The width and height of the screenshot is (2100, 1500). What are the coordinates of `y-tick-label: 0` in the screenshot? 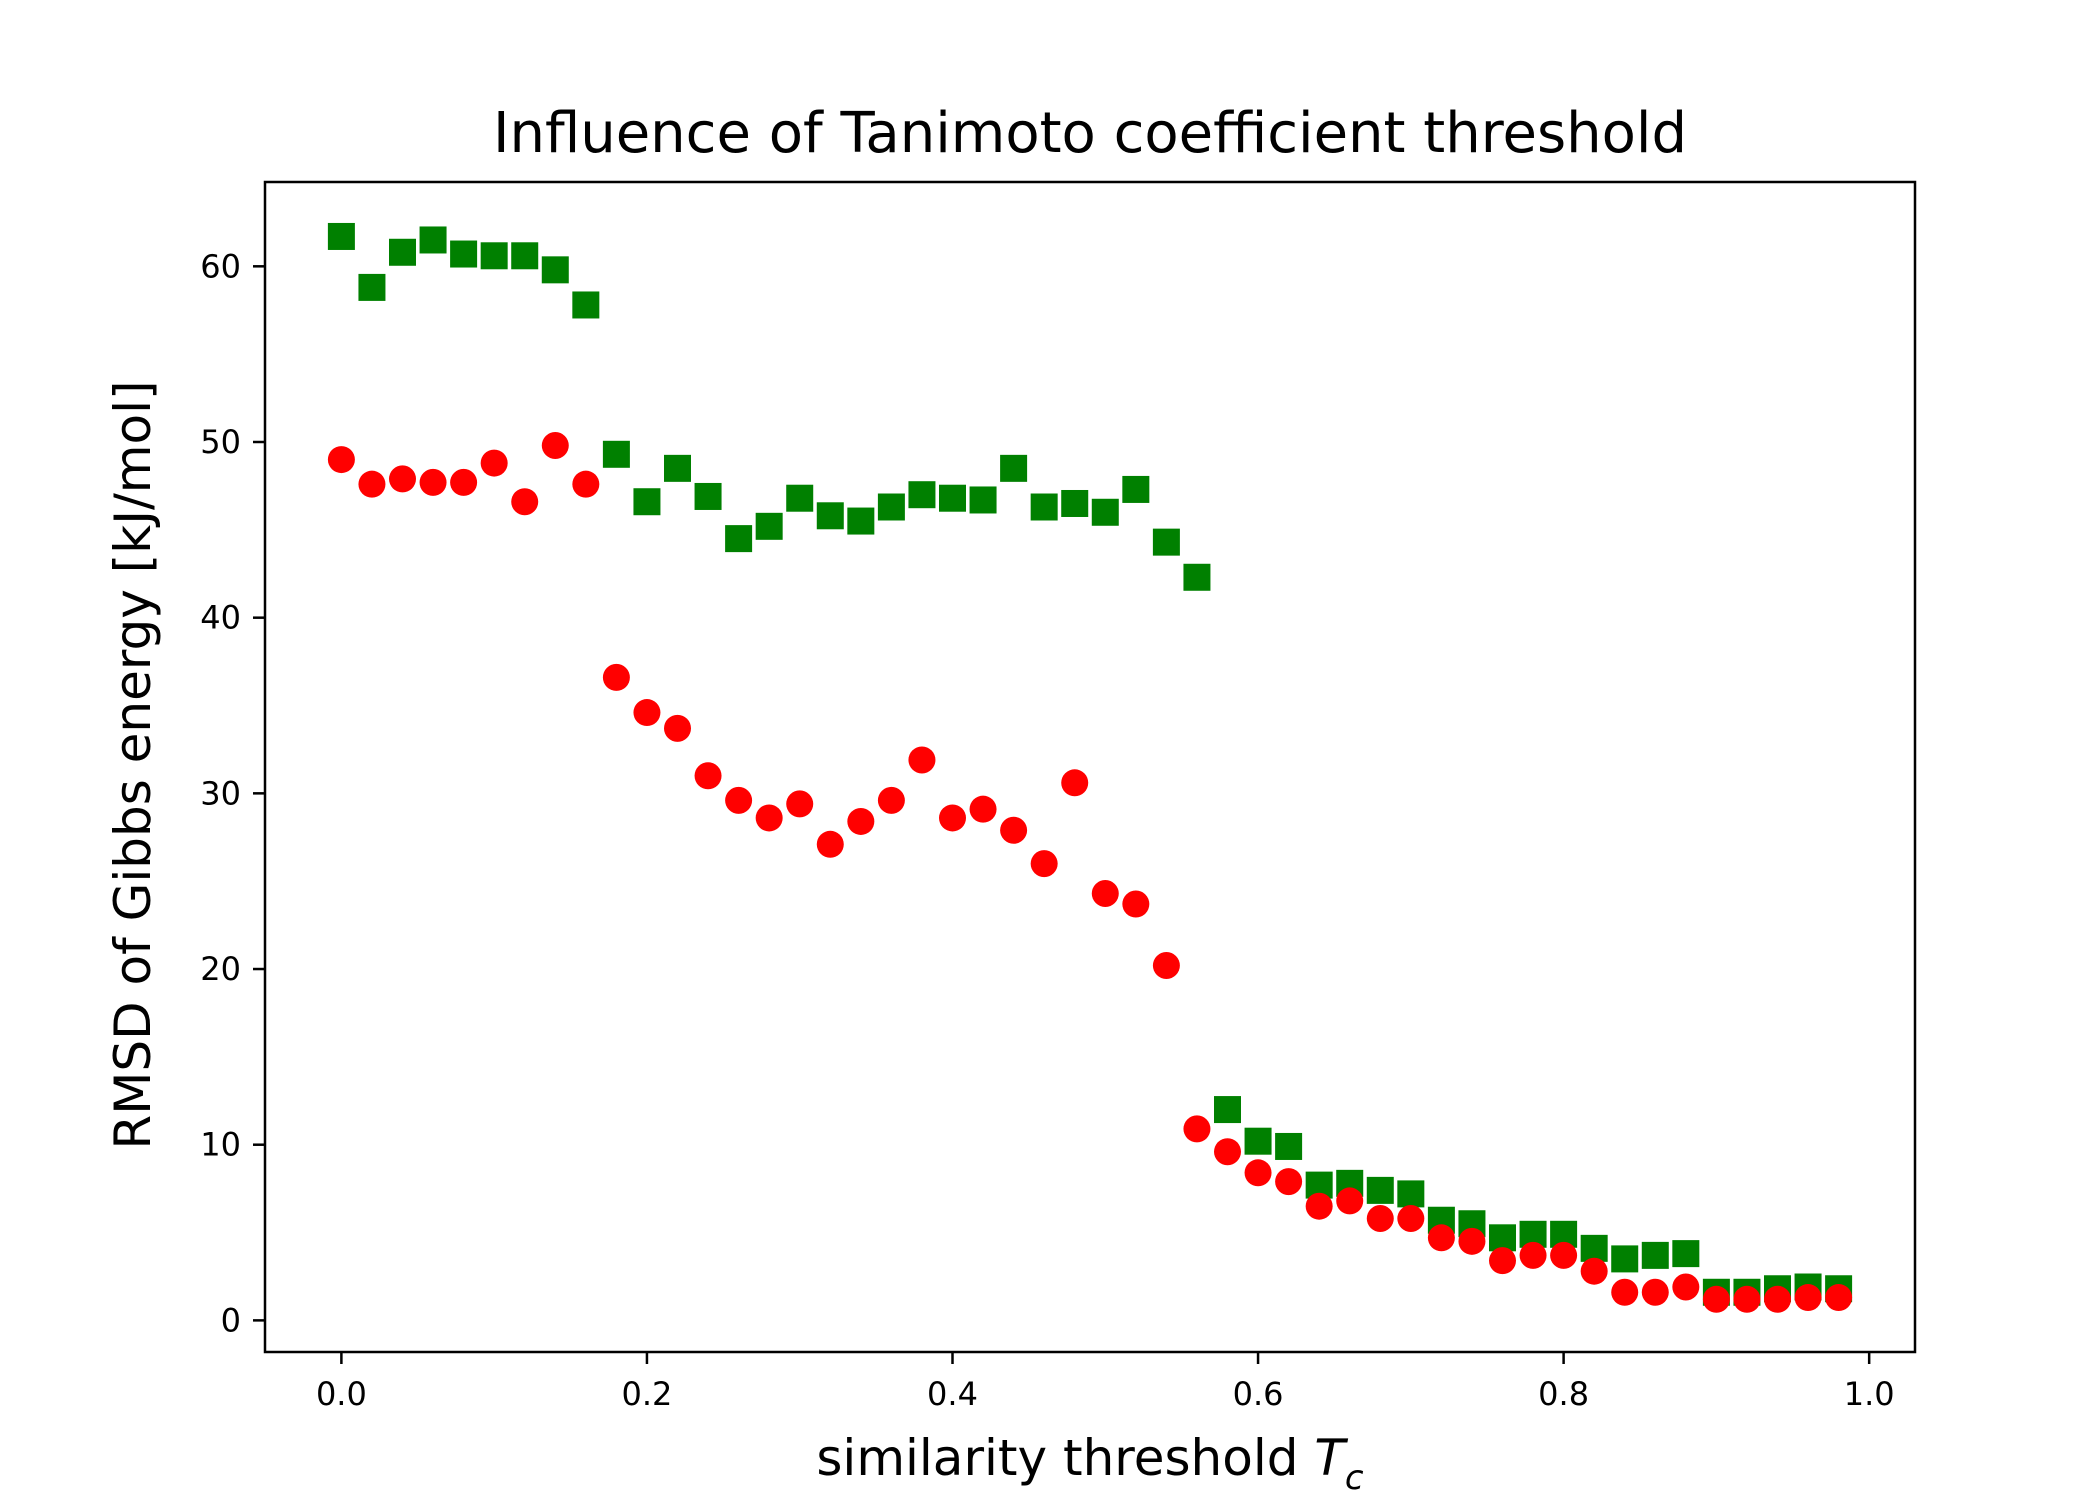 It's located at (231, 1320).